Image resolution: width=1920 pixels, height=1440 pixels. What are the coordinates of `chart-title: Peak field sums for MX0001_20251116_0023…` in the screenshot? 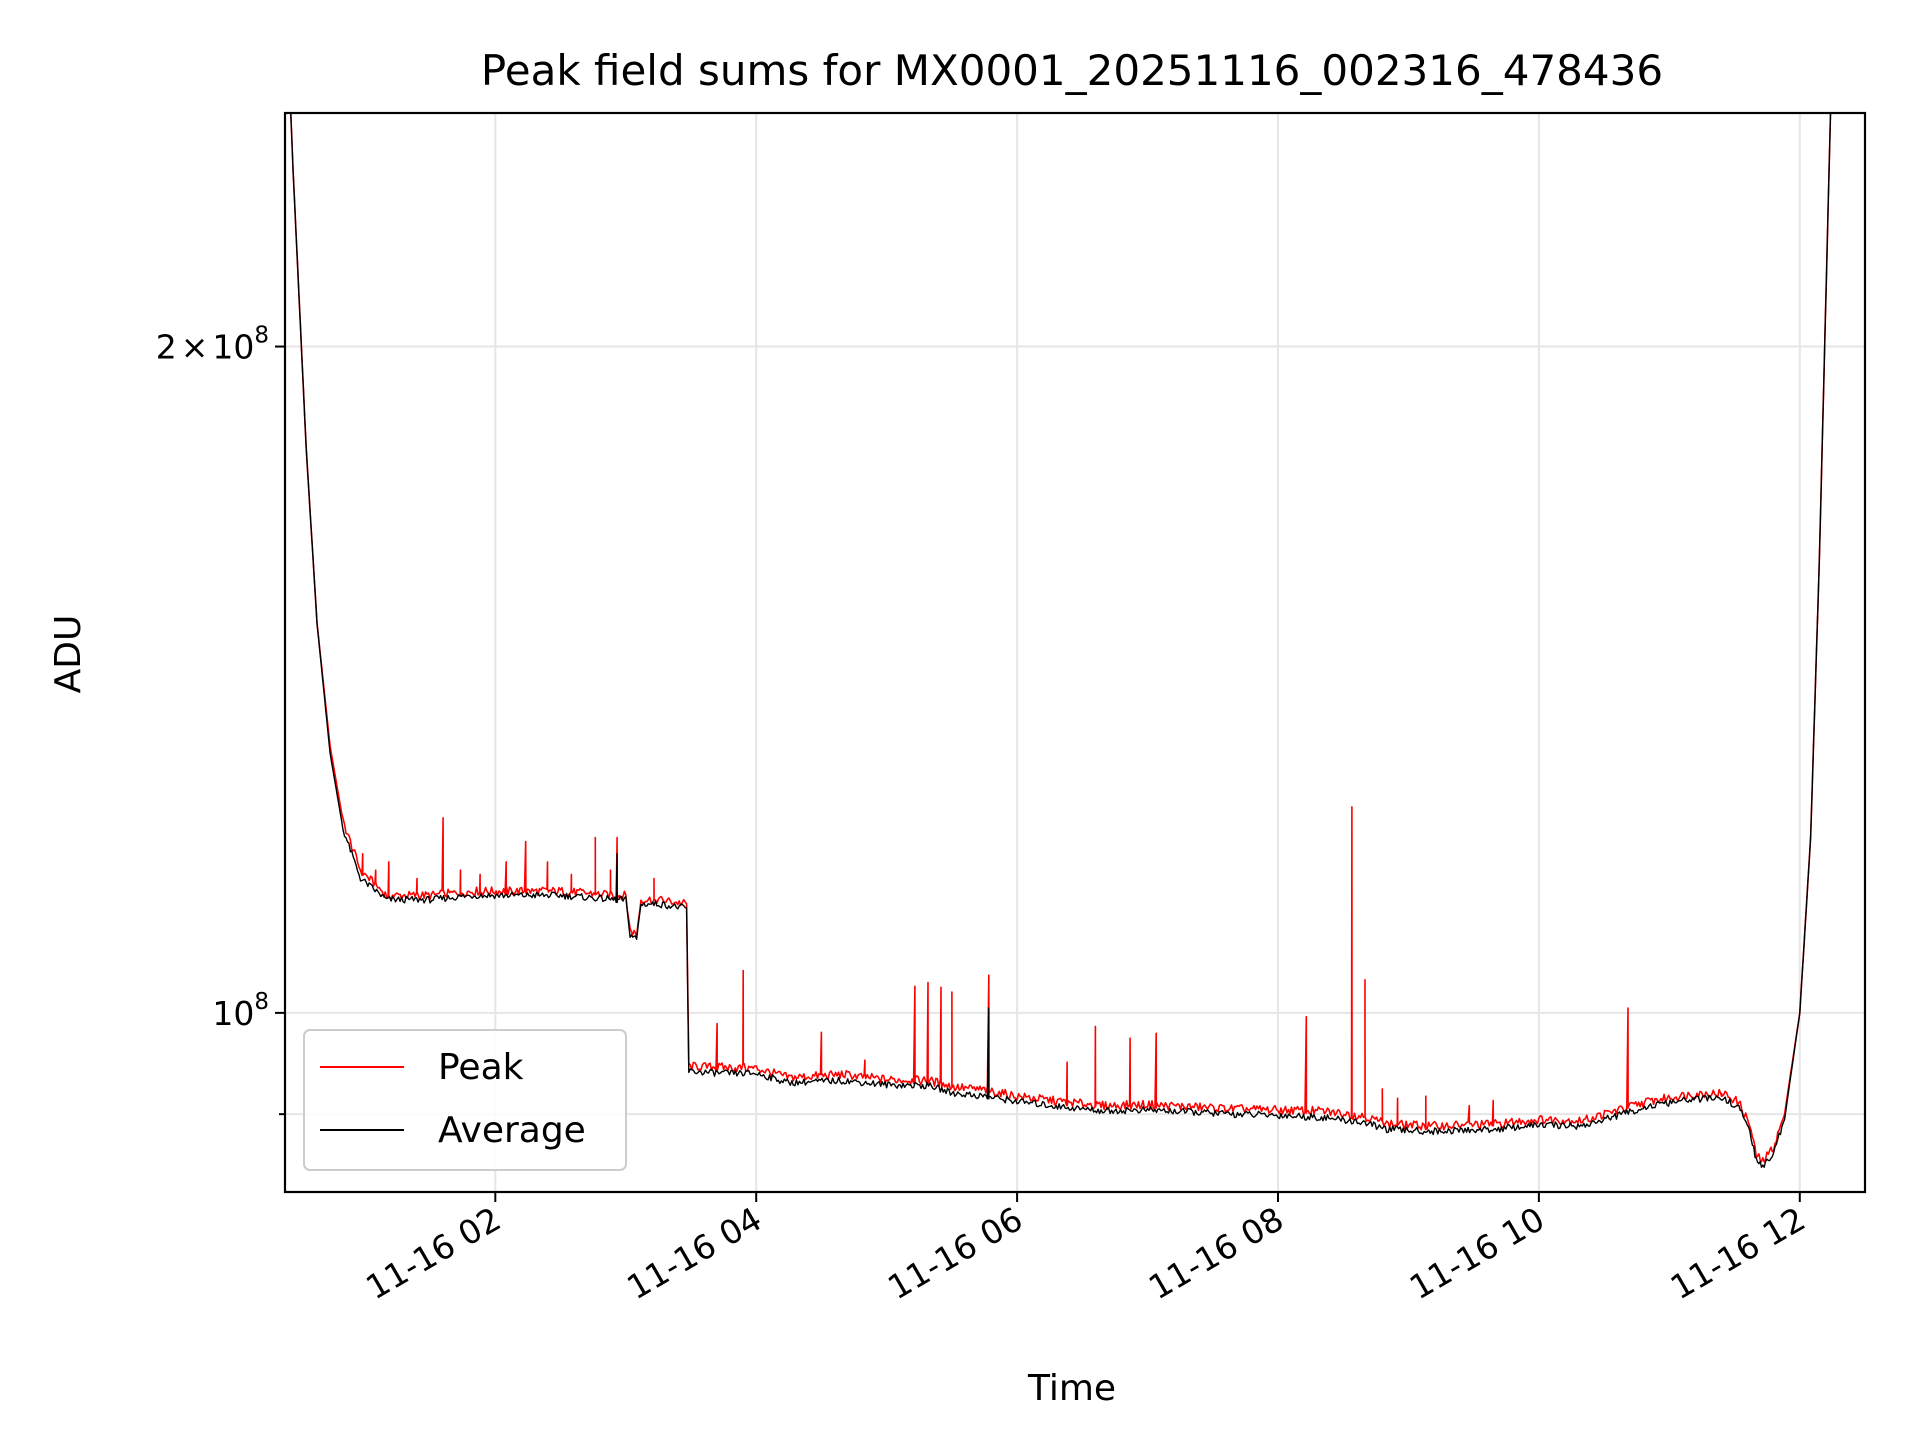 It's located at (1072, 70).